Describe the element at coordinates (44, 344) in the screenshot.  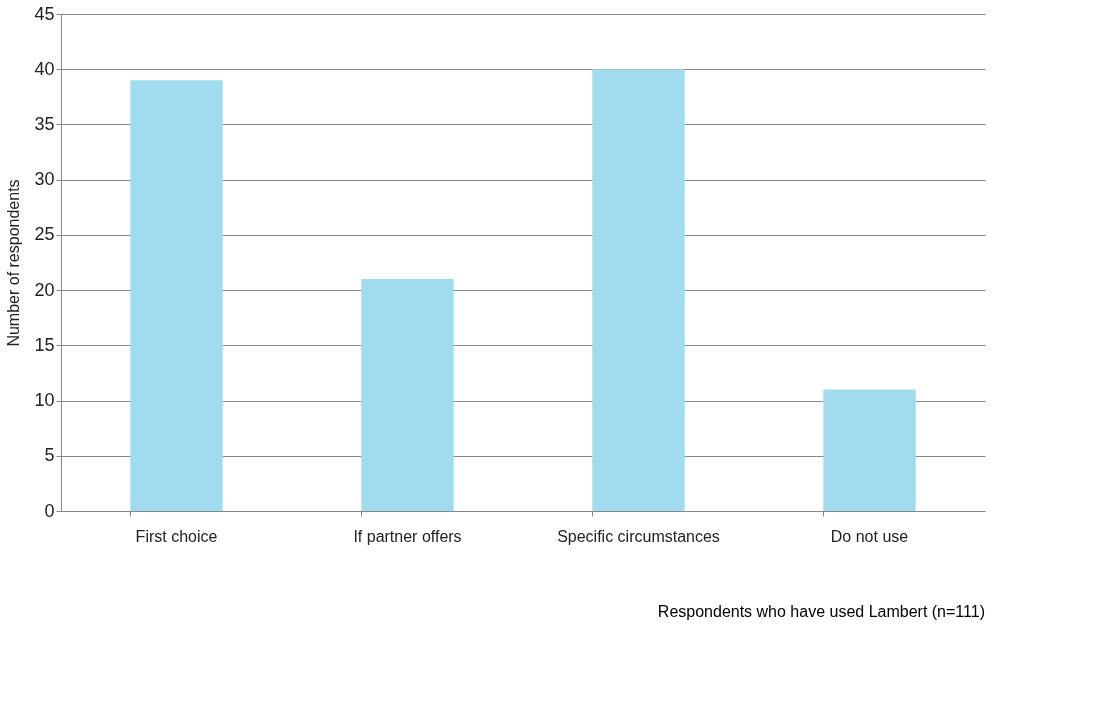
I see `y-tick-label: 15` at that location.